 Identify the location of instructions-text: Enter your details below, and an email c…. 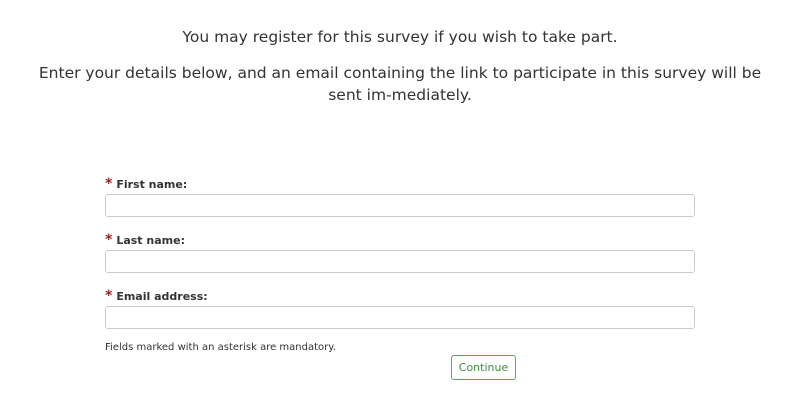
(400, 84).